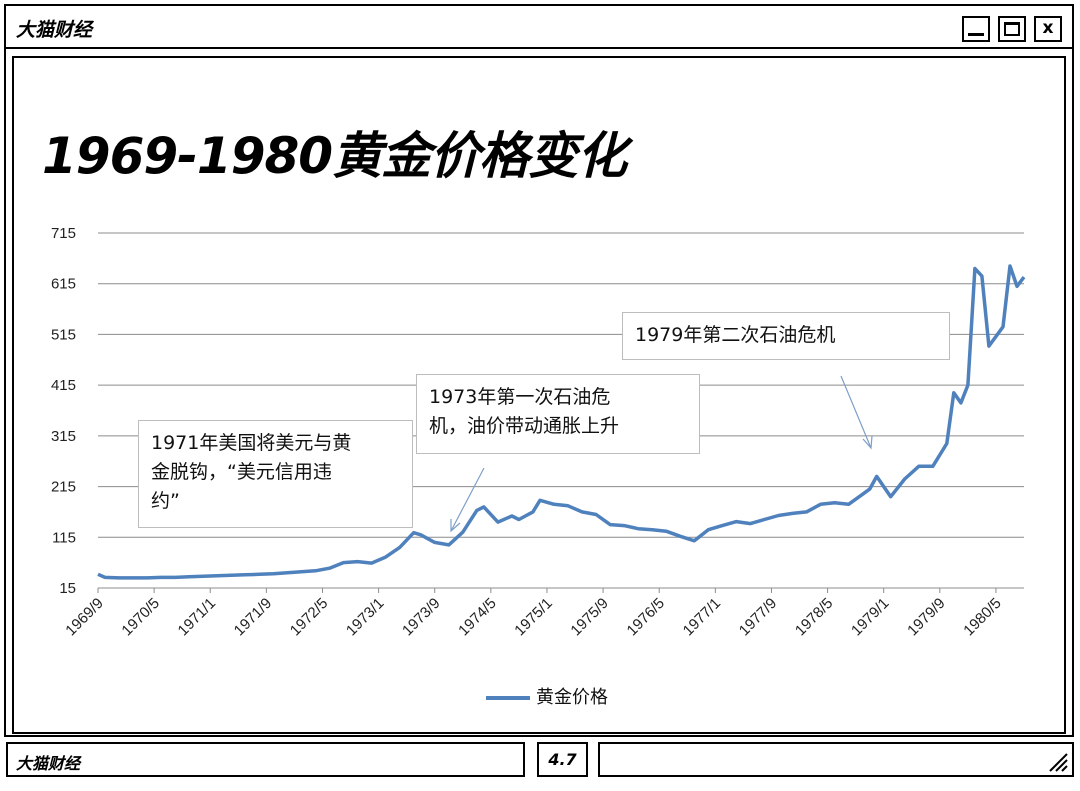 The image size is (1080, 791). What do you see at coordinates (976, 29) in the screenshot?
I see `minimize-button` at bounding box center [976, 29].